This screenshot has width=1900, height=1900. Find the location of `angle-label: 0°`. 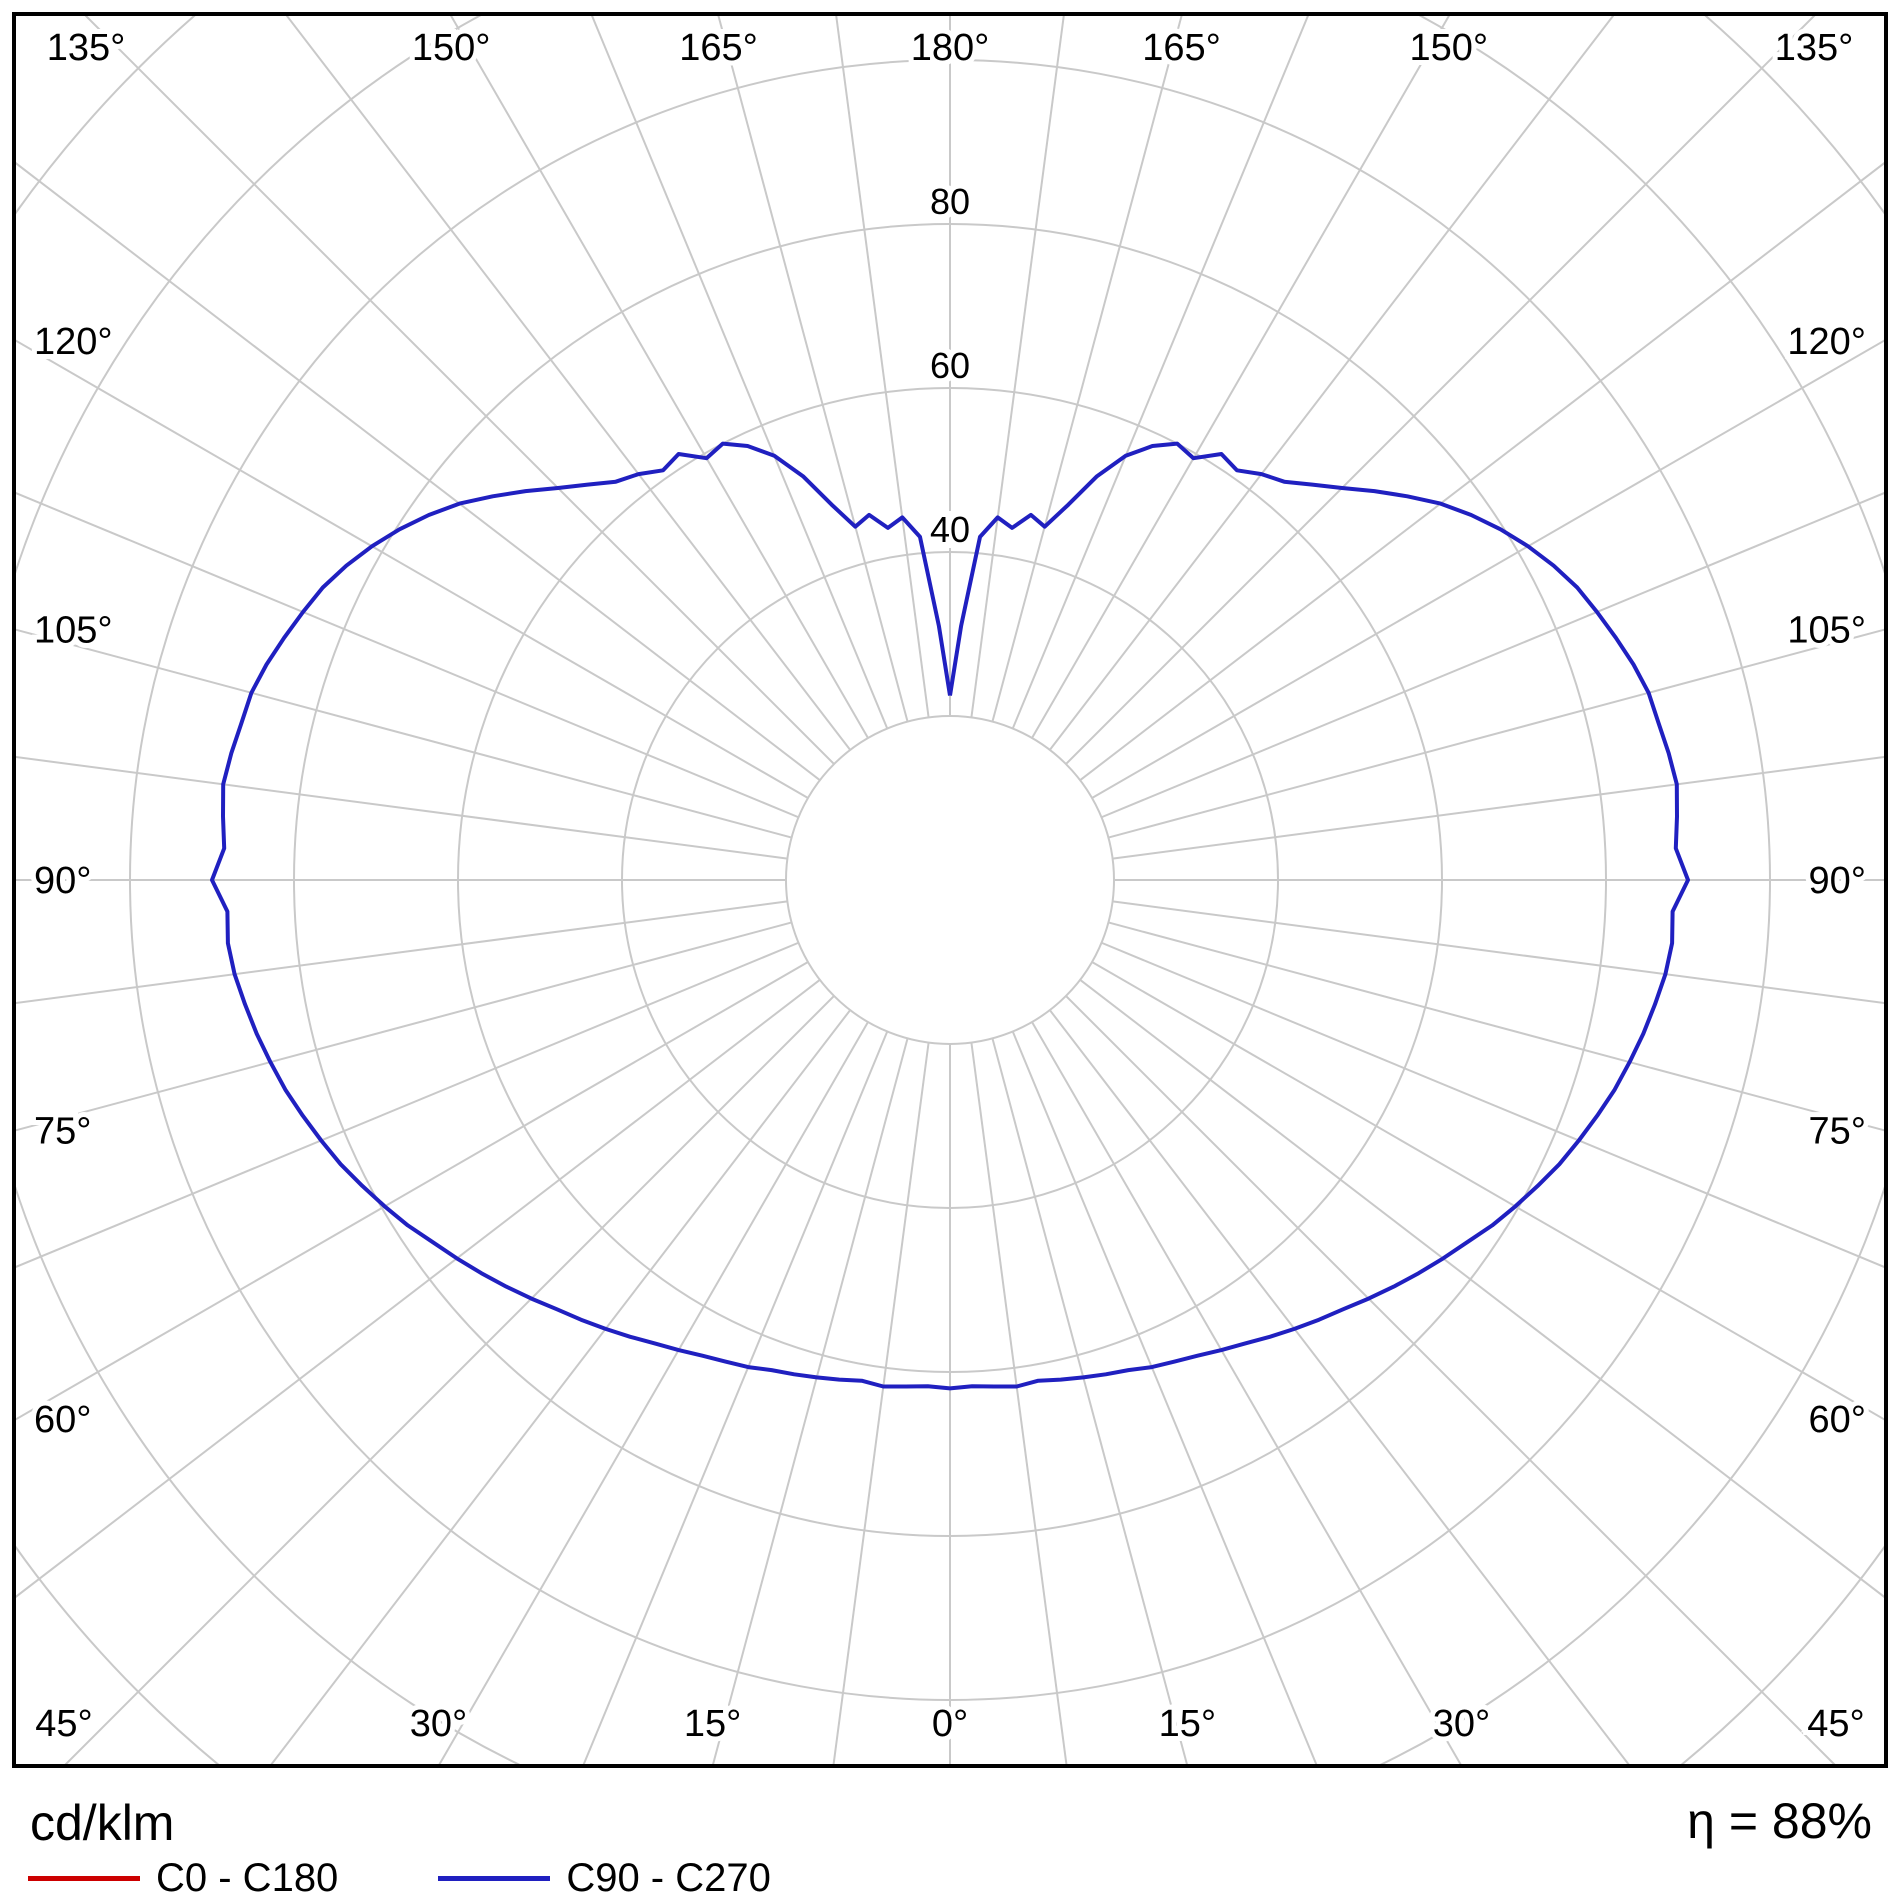

angle-label: 0° is located at coordinates (950, 1724).